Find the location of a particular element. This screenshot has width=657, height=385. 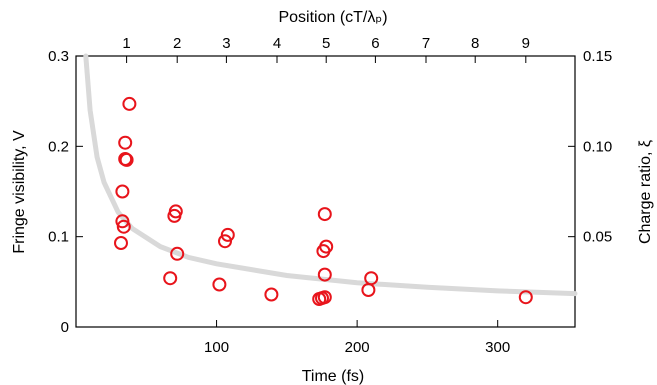

y-tick-label: 0.2 is located at coordinates (58, 146).